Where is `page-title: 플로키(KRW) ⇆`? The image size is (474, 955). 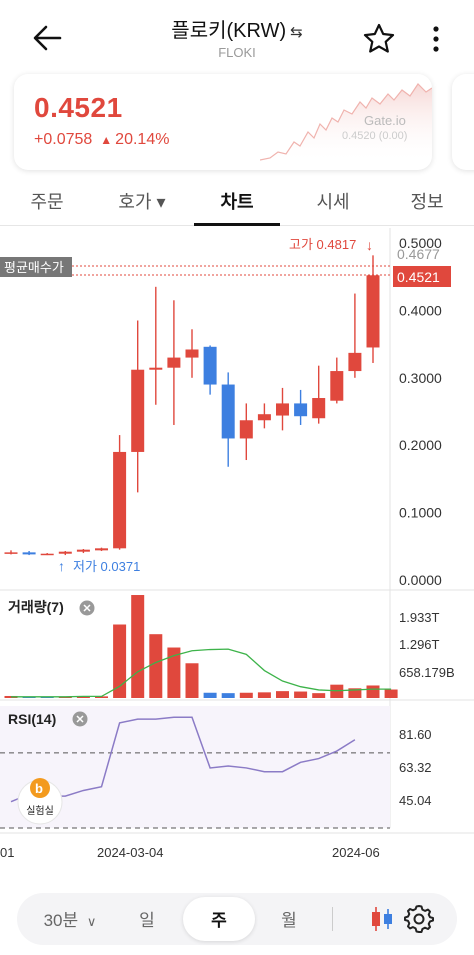
page-title: 플로키(KRW) ⇆ is located at coordinates (237, 28).